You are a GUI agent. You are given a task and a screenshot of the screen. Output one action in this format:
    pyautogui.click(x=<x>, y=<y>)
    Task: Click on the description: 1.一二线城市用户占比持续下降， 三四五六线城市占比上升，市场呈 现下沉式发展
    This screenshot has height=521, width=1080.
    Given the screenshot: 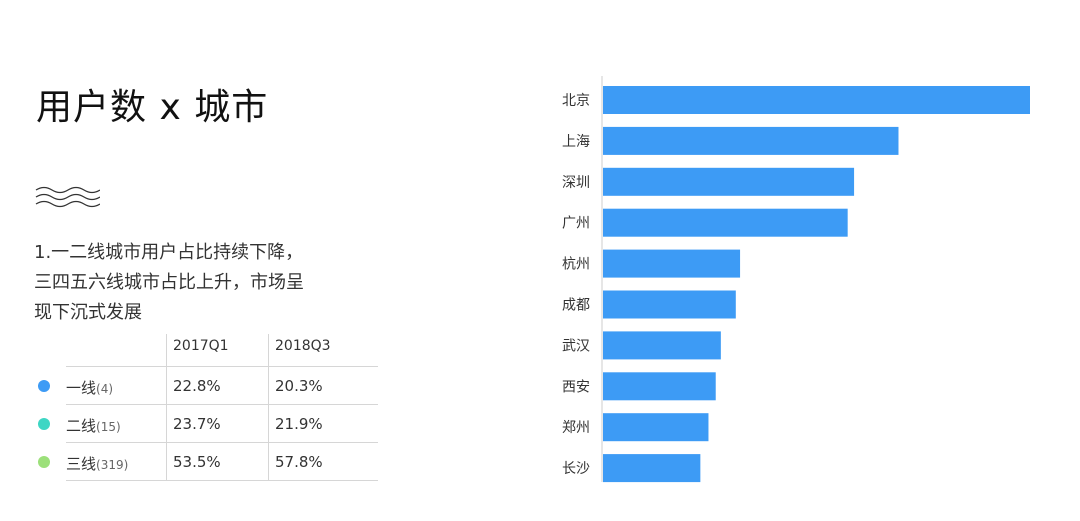 What is the action you would take?
    pyautogui.click(x=204, y=283)
    